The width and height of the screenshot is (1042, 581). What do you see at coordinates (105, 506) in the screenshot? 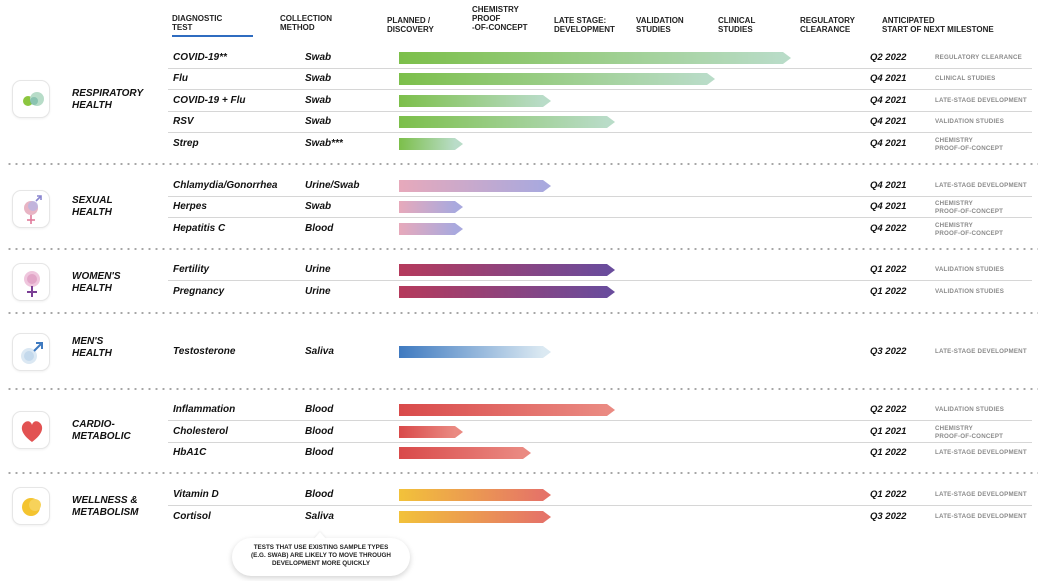
I see `category-label: WELLNESS & METABOLISM` at bounding box center [105, 506].